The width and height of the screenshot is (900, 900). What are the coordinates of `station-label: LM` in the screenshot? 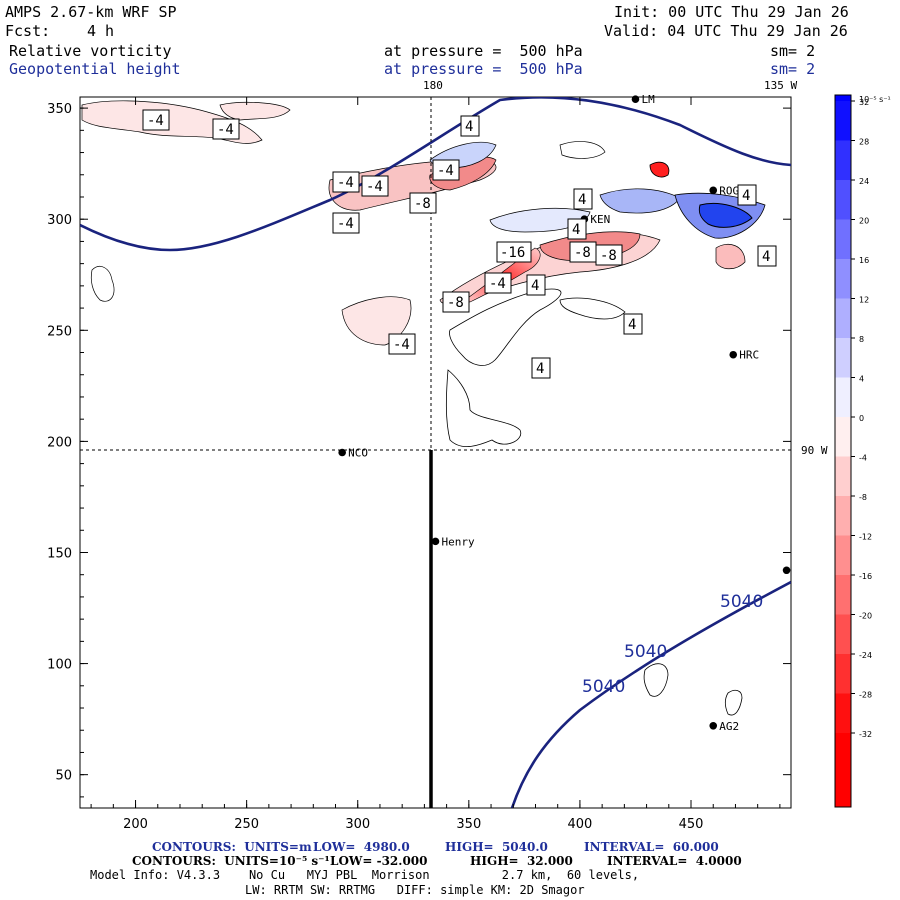 It's located at (648, 99).